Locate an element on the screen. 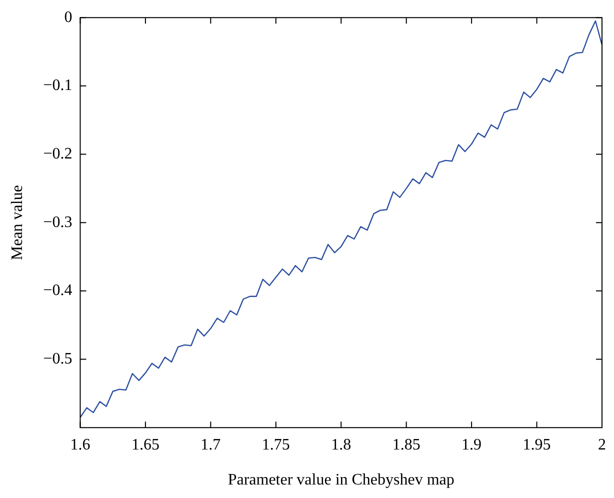 Image resolution: width=614 pixels, height=498 pixels. y-tick-label: 0 is located at coordinates (68, 17).